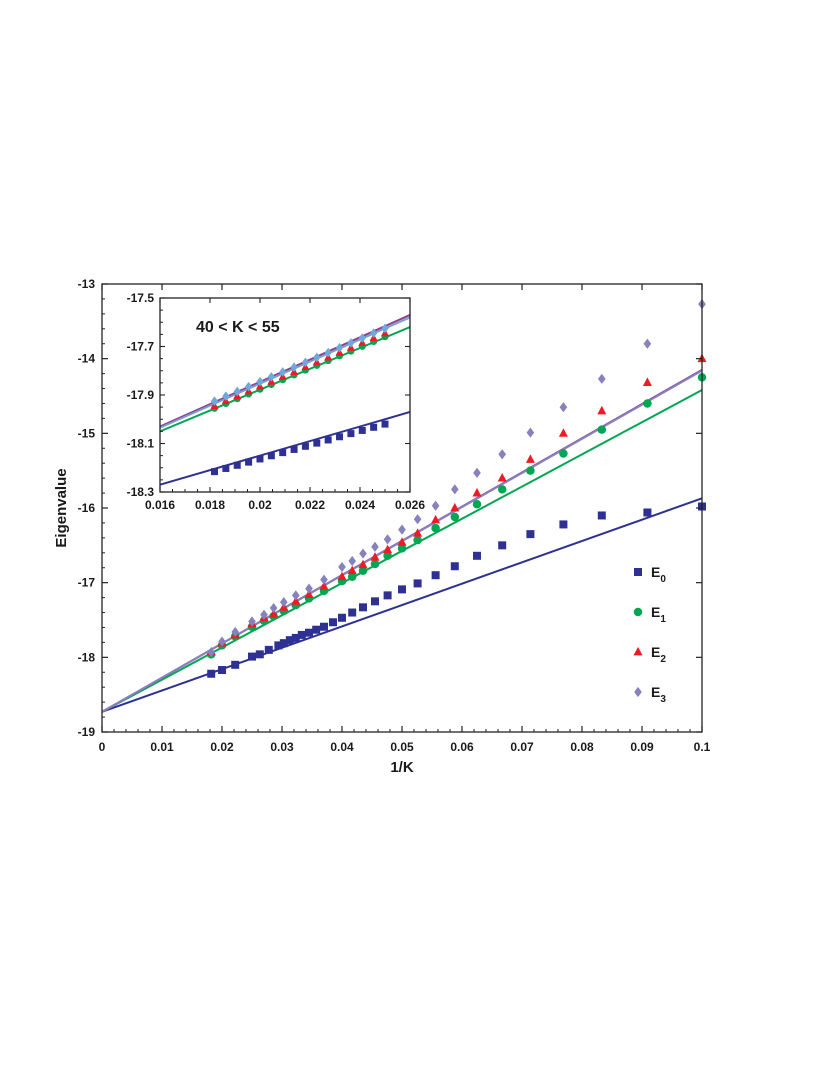 The width and height of the screenshot is (830, 1080). Describe the element at coordinates (260, 505) in the screenshot. I see `inset-x-tick-label: 0.02` at that location.